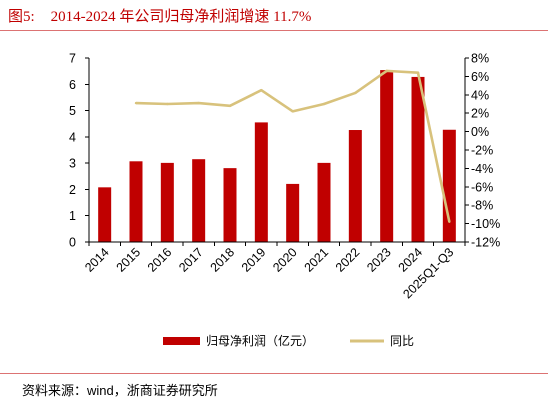 This screenshot has width=548, height=402. What do you see at coordinates (324, 104) in the screenshot?
I see `yoy-point-2021` at bounding box center [324, 104].